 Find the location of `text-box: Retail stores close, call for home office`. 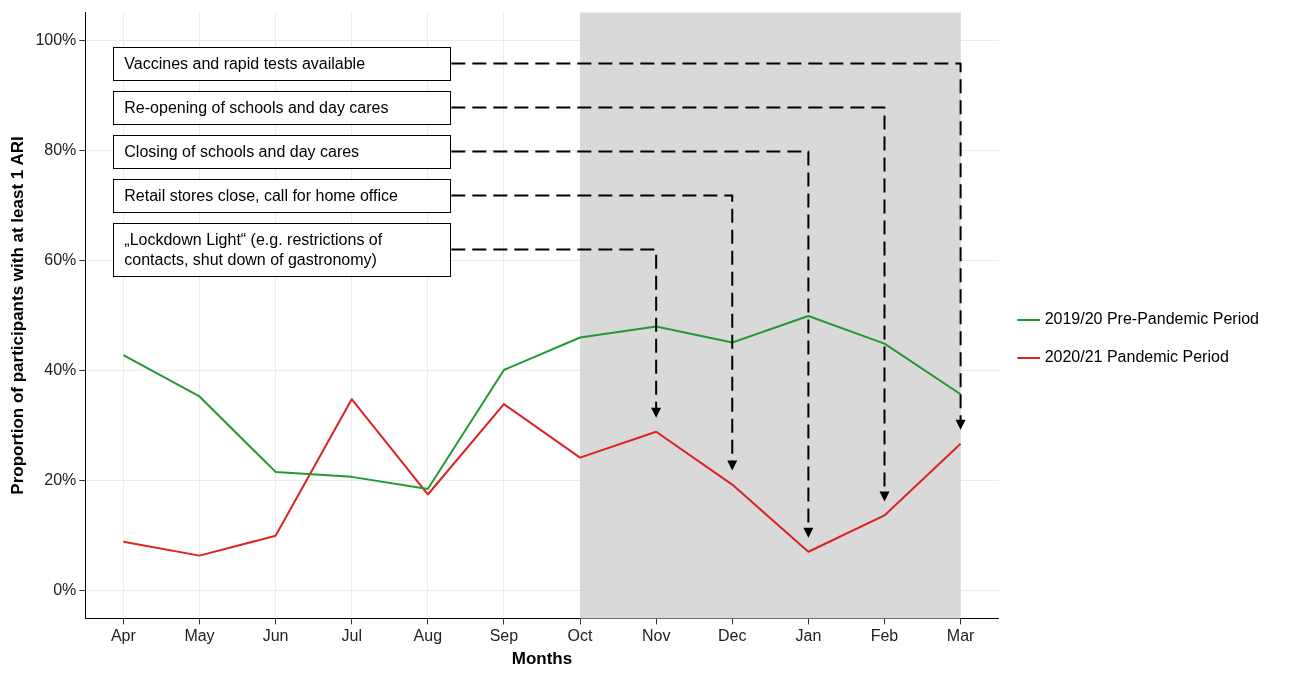

text-box: Retail stores close, call for home office is located at coordinates (282, 195).